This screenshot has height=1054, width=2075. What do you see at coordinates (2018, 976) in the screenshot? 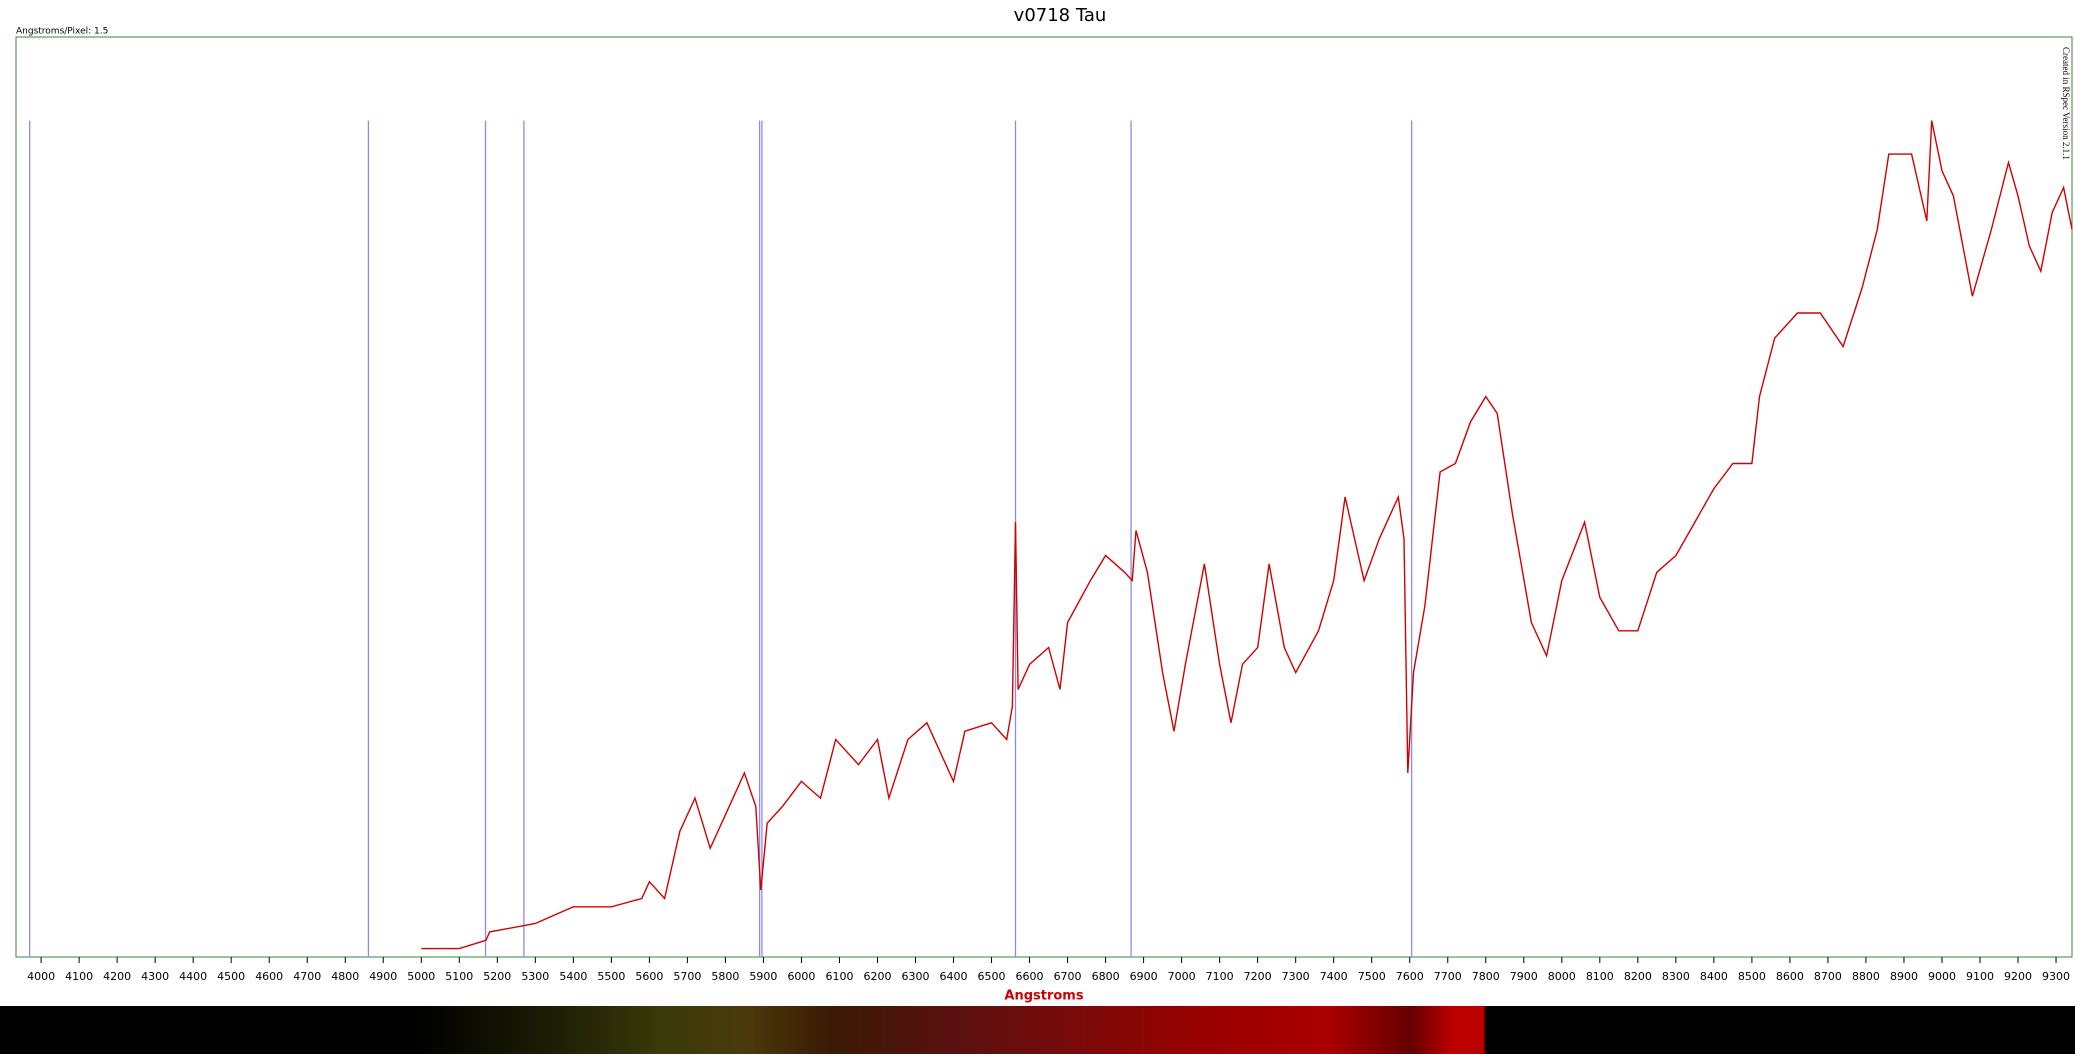
I see `x-tick-label: 9200` at bounding box center [2018, 976].